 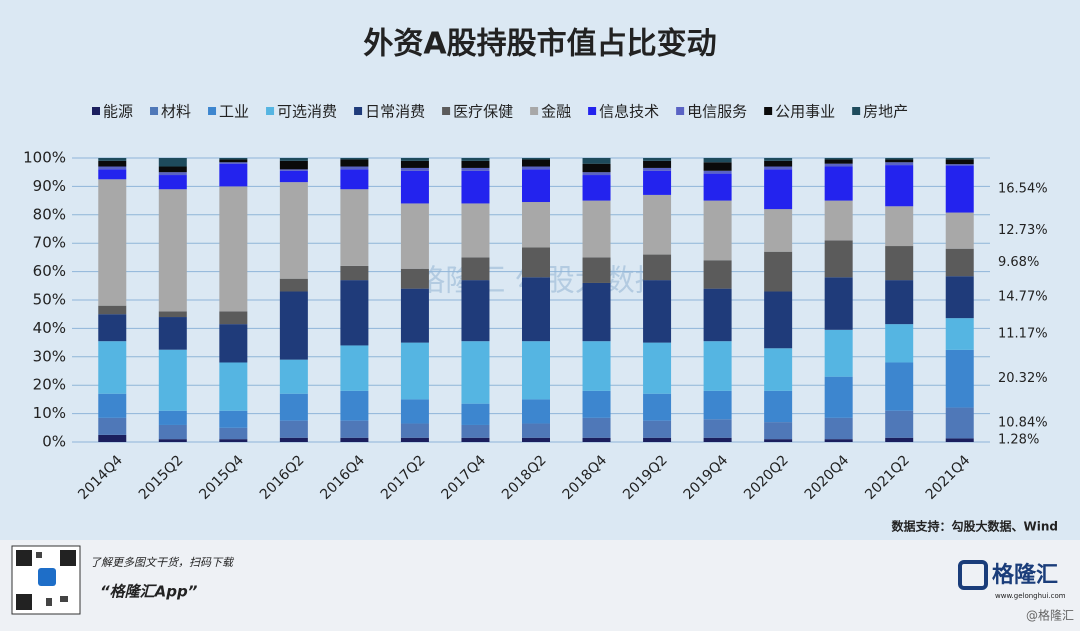 I want to click on source: 数据支持：勾股大数据、Wind, so click(x=975, y=526).